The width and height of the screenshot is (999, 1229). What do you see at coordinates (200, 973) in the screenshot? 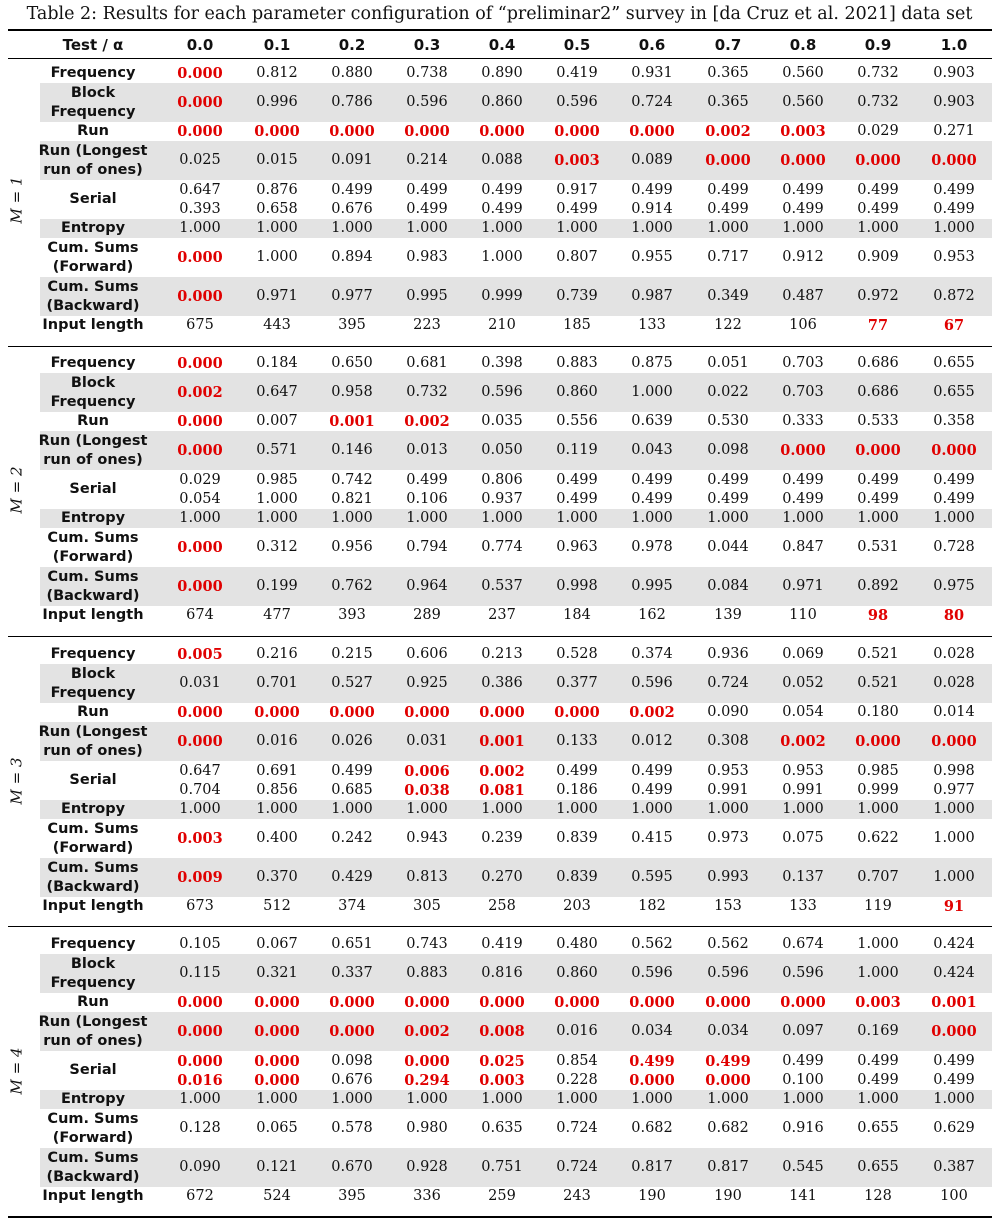
I see `value-cell: 0.115` at bounding box center [200, 973].